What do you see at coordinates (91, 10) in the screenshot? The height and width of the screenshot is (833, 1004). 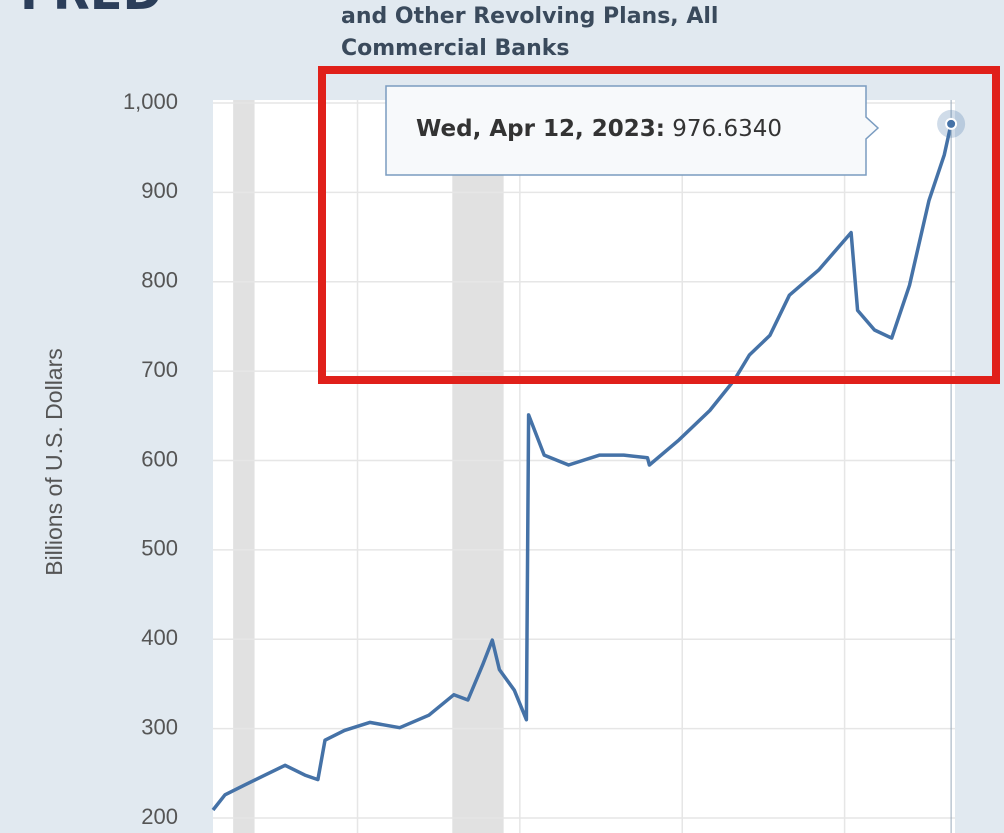 I see `logo: FRED` at bounding box center [91, 10].